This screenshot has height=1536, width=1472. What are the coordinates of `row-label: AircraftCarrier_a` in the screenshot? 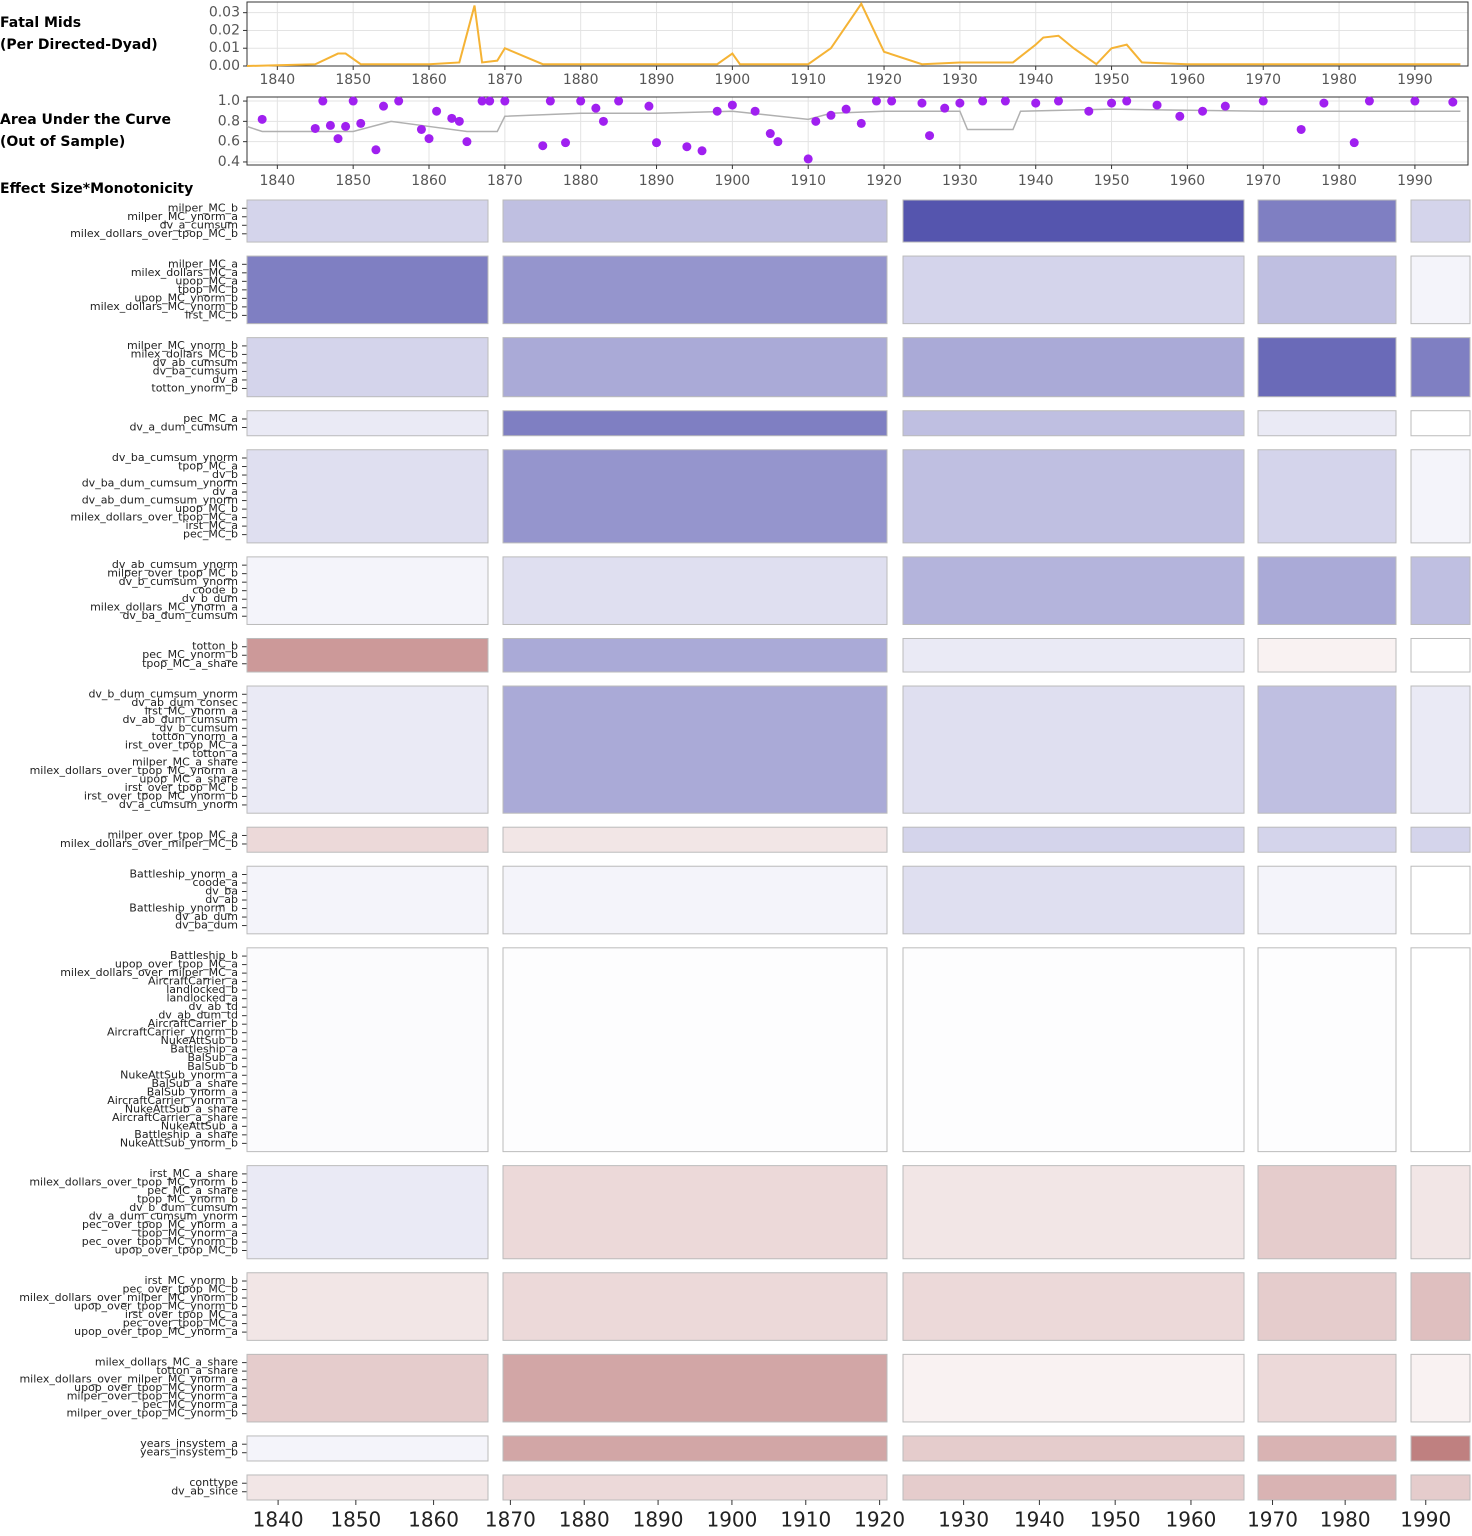 It's located at (193, 981).